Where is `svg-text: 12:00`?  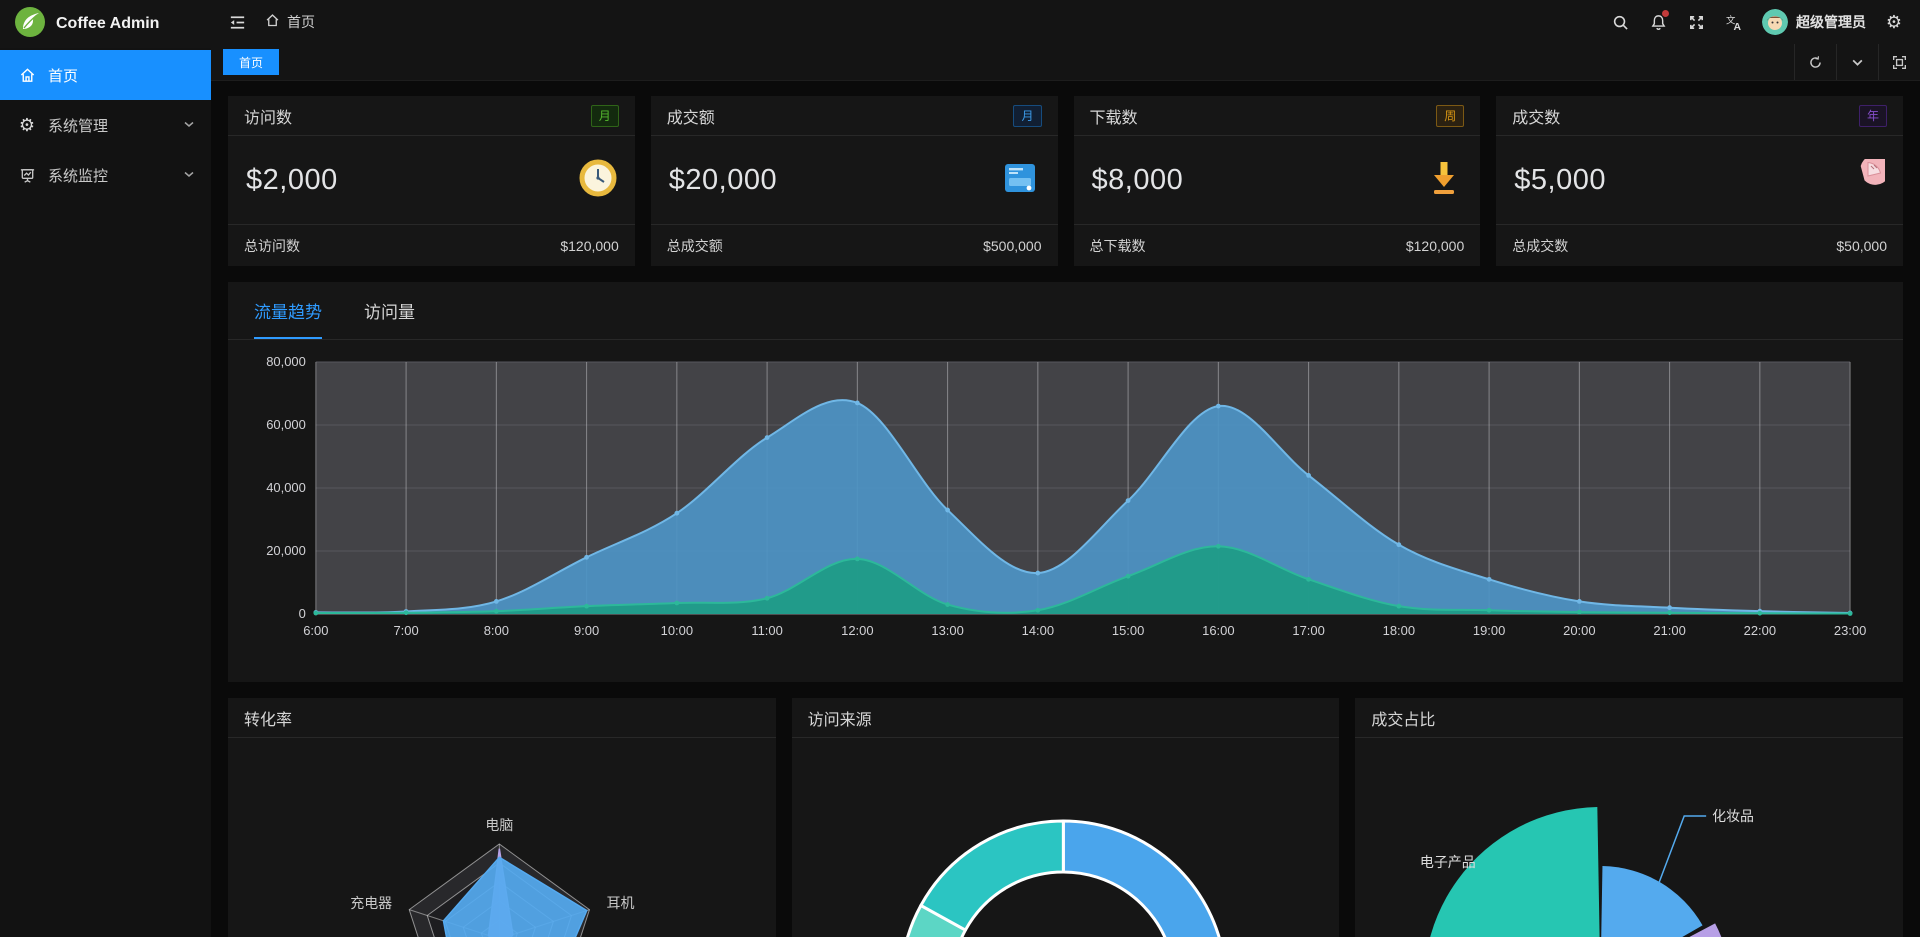
svg-text: 12:00 is located at coordinates (857, 630).